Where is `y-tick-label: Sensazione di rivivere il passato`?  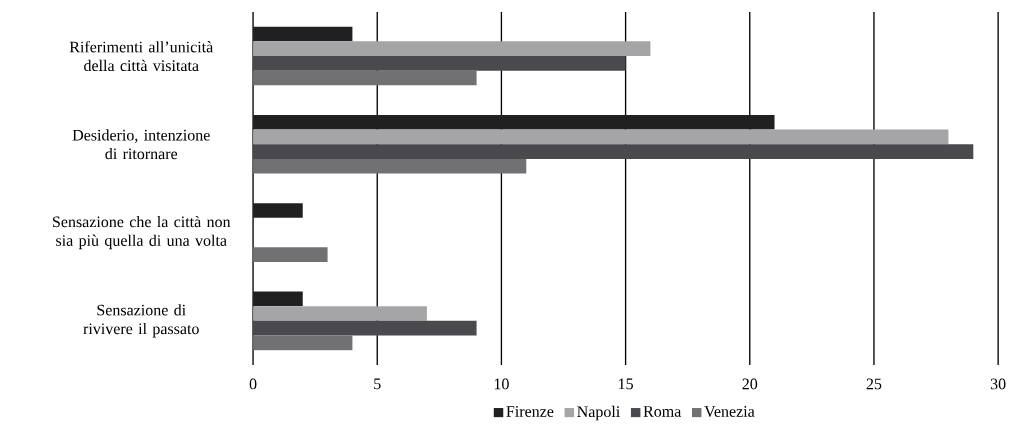 y-tick-label: Sensazione di rivivere il passato is located at coordinates (141, 321).